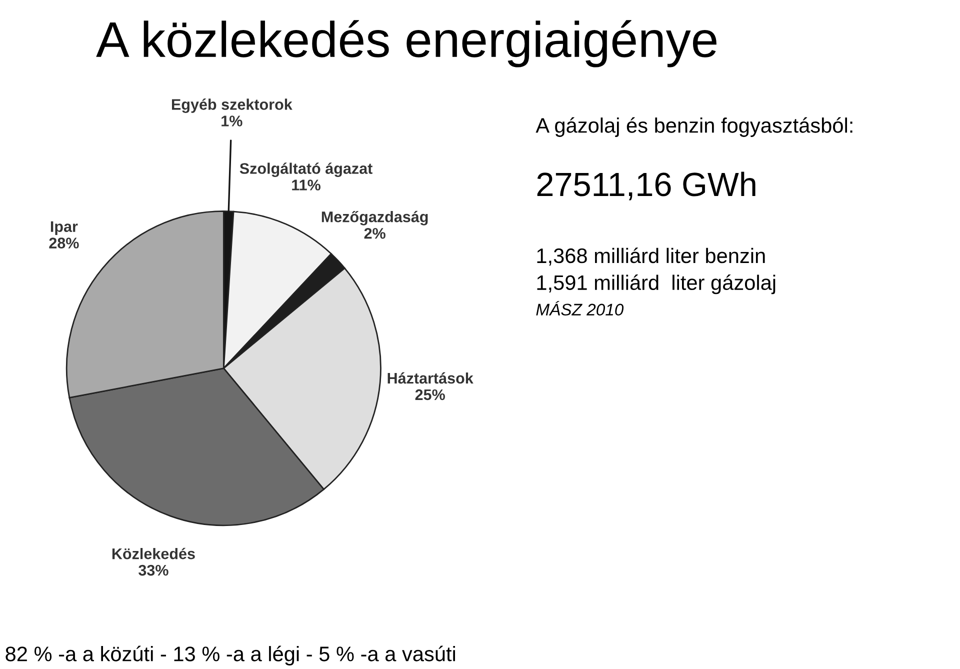 The height and width of the screenshot is (669, 960). Describe the element at coordinates (64, 243) in the screenshot. I see `data-label: 28%` at that location.